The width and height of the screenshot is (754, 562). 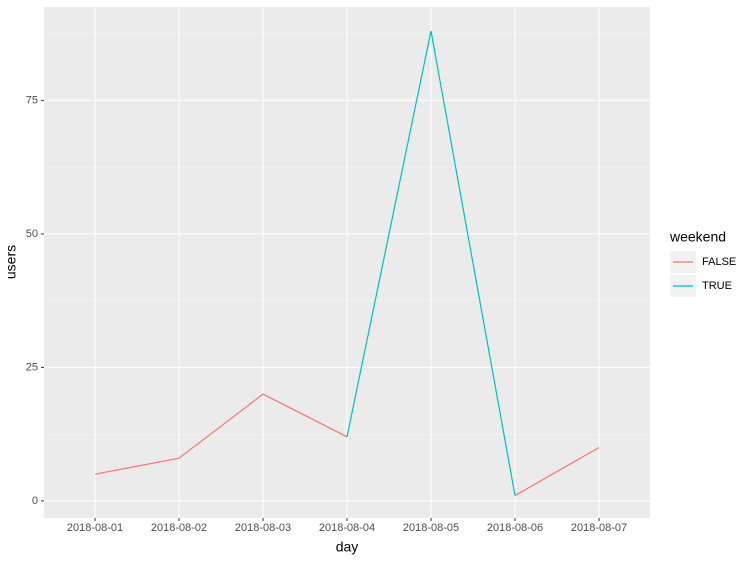 What do you see at coordinates (697, 237) in the screenshot?
I see `legend-title: weekend` at bounding box center [697, 237].